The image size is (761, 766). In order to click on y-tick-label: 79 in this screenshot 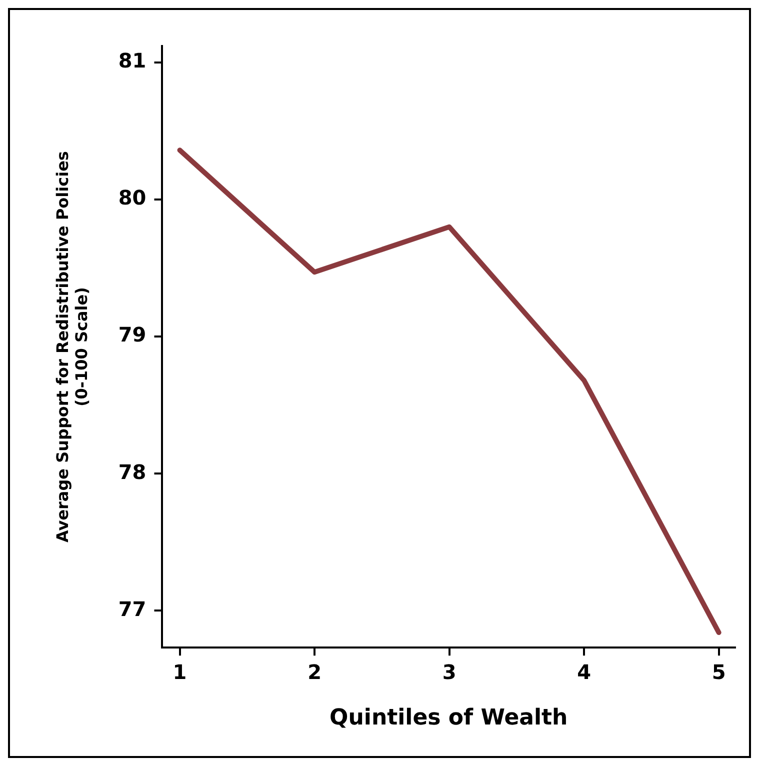, I will do `click(132, 334)`.